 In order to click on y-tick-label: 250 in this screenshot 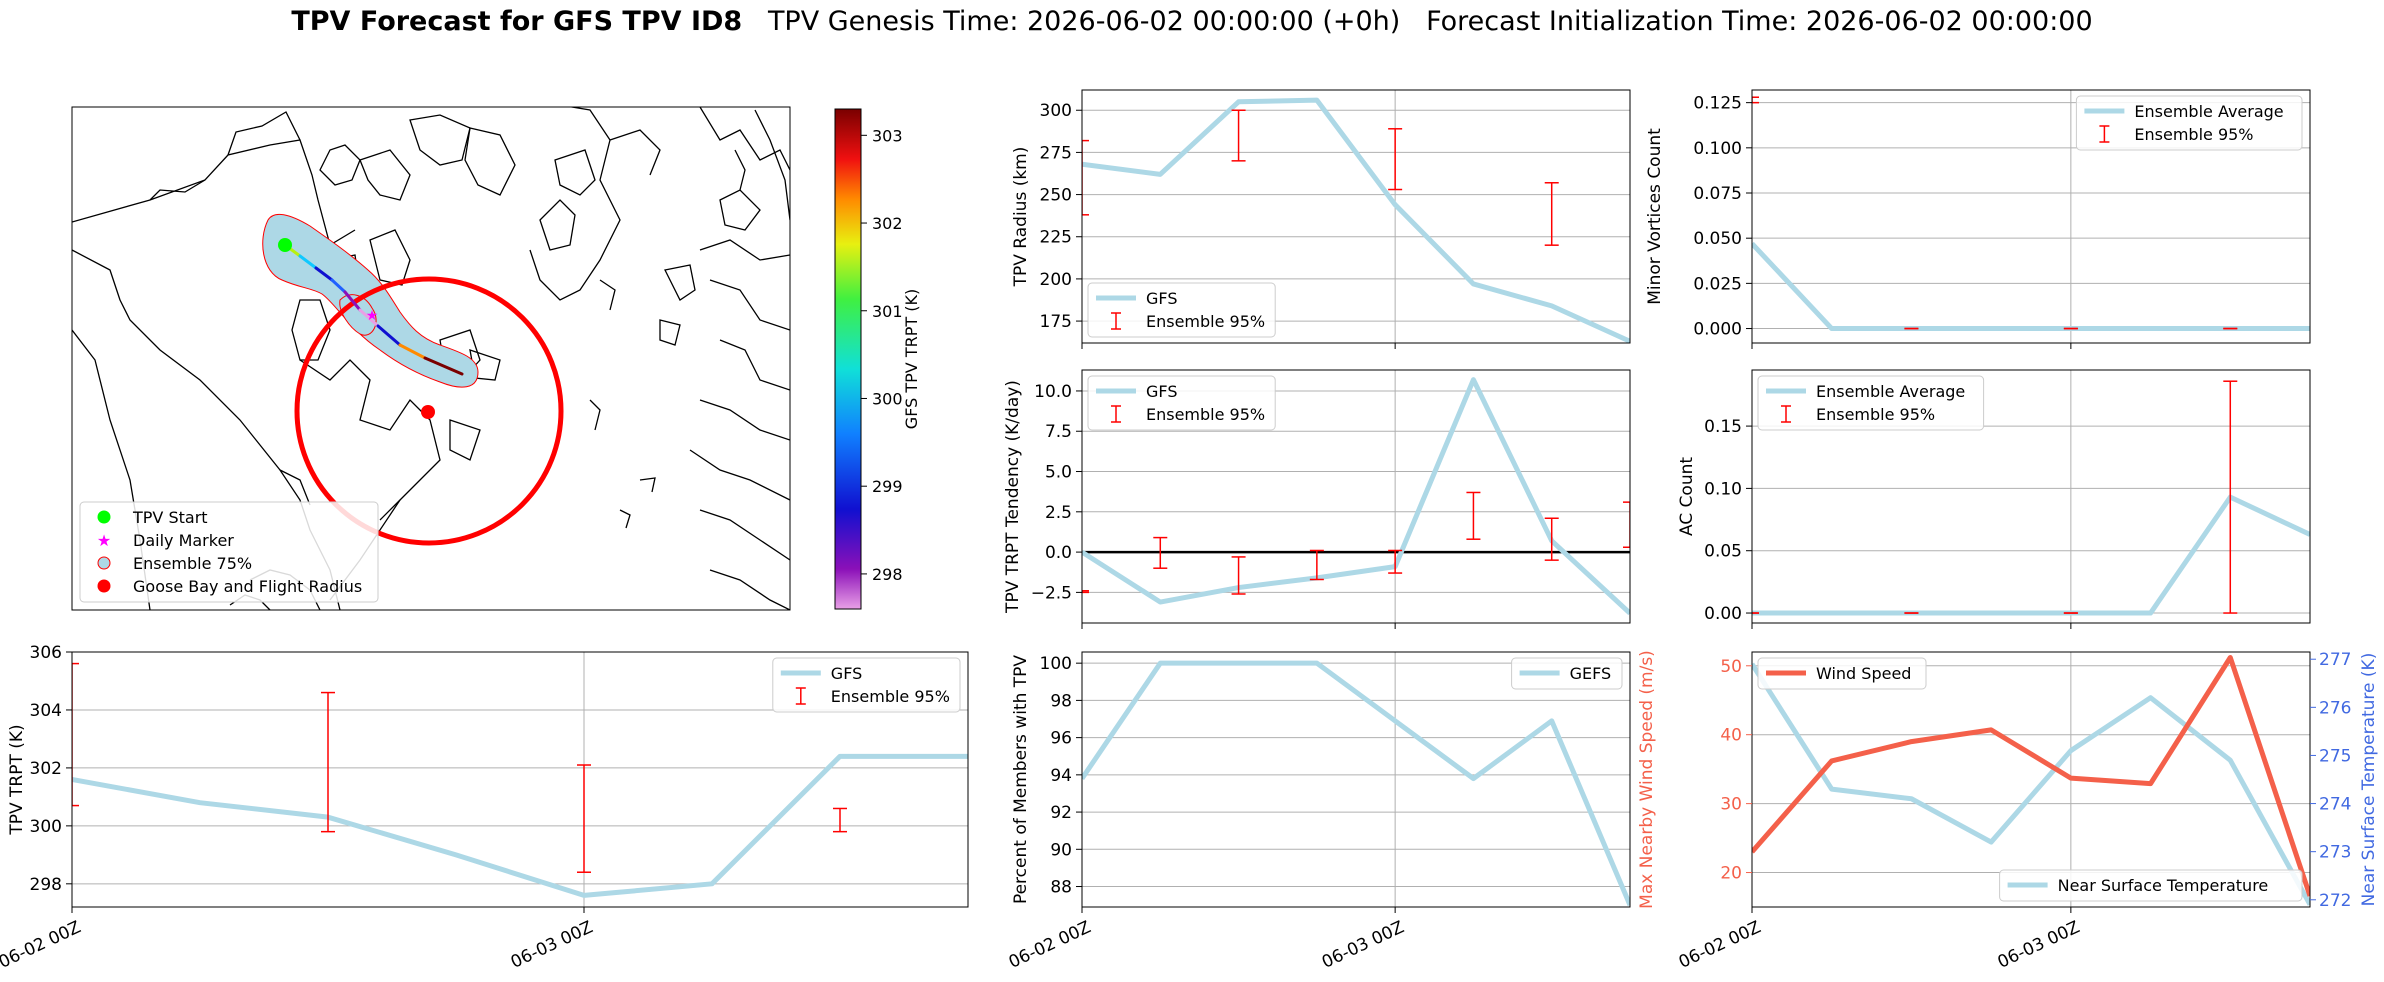, I will do `click(1056, 196)`.